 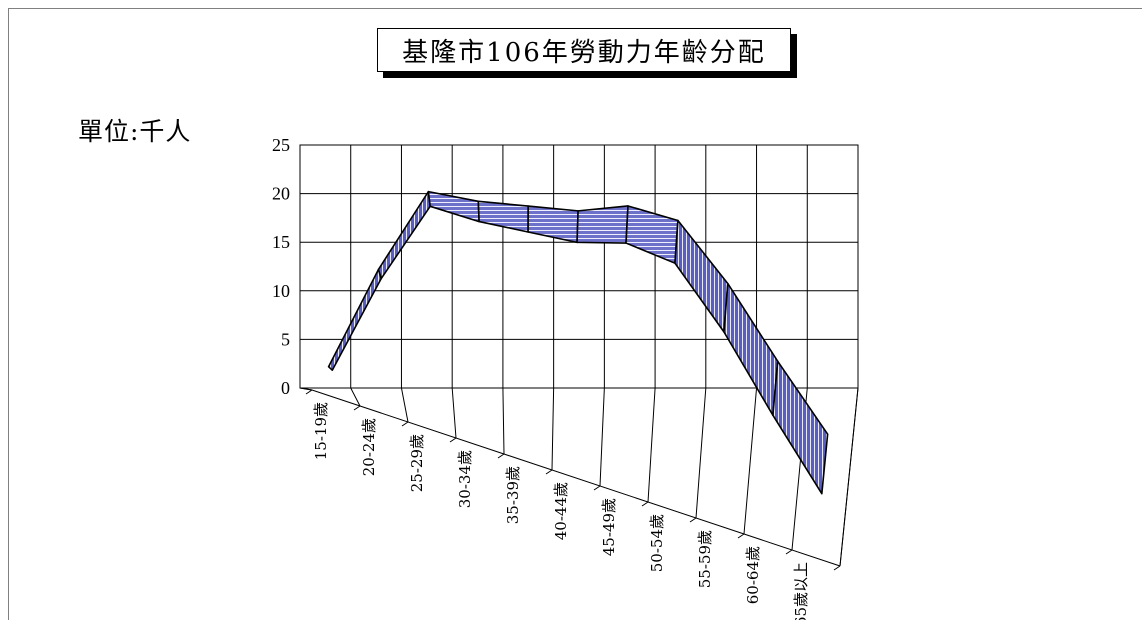 What do you see at coordinates (281, 145) in the screenshot?
I see `y-tick-label: 25` at bounding box center [281, 145].